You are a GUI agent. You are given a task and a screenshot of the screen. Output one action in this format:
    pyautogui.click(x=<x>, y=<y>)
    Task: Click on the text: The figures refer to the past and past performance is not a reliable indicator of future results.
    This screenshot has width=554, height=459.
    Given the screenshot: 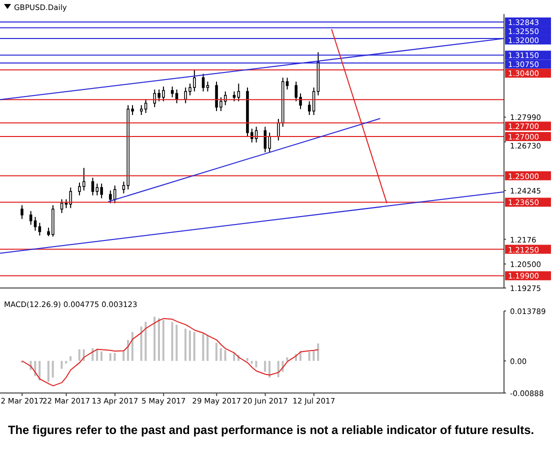 What is the action you would take?
    pyautogui.click(x=273, y=430)
    